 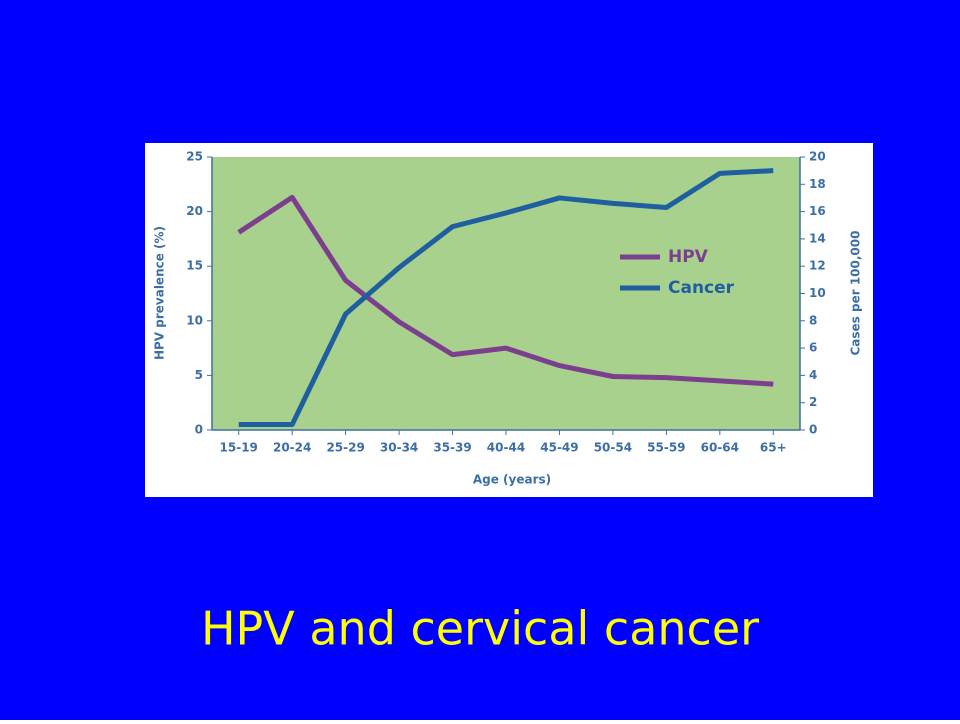 What do you see at coordinates (194, 266) in the screenshot?
I see `y-tick-label: 15` at bounding box center [194, 266].